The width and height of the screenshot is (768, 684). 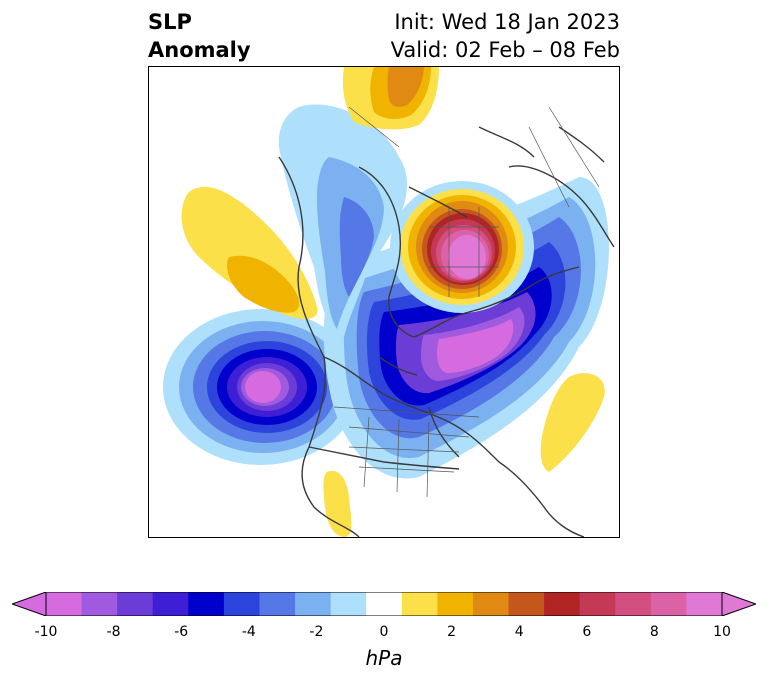 What do you see at coordinates (738, 604) in the screenshot?
I see `colorbar-extend-max` at bounding box center [738, 604].